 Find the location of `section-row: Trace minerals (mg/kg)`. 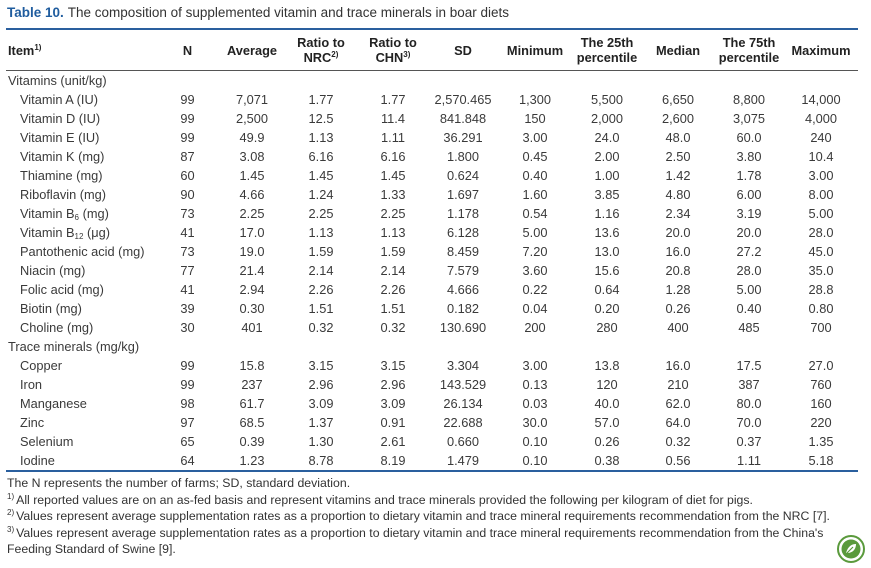

section-row: Trace minerals (mg/kg) is located at coordinates (432, 346).